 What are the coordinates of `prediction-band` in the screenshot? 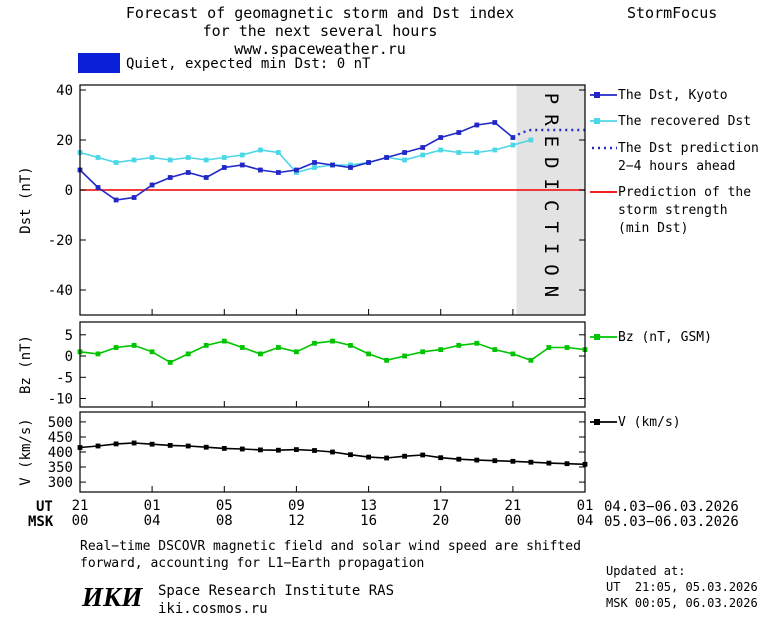 It's located at (550, 200).